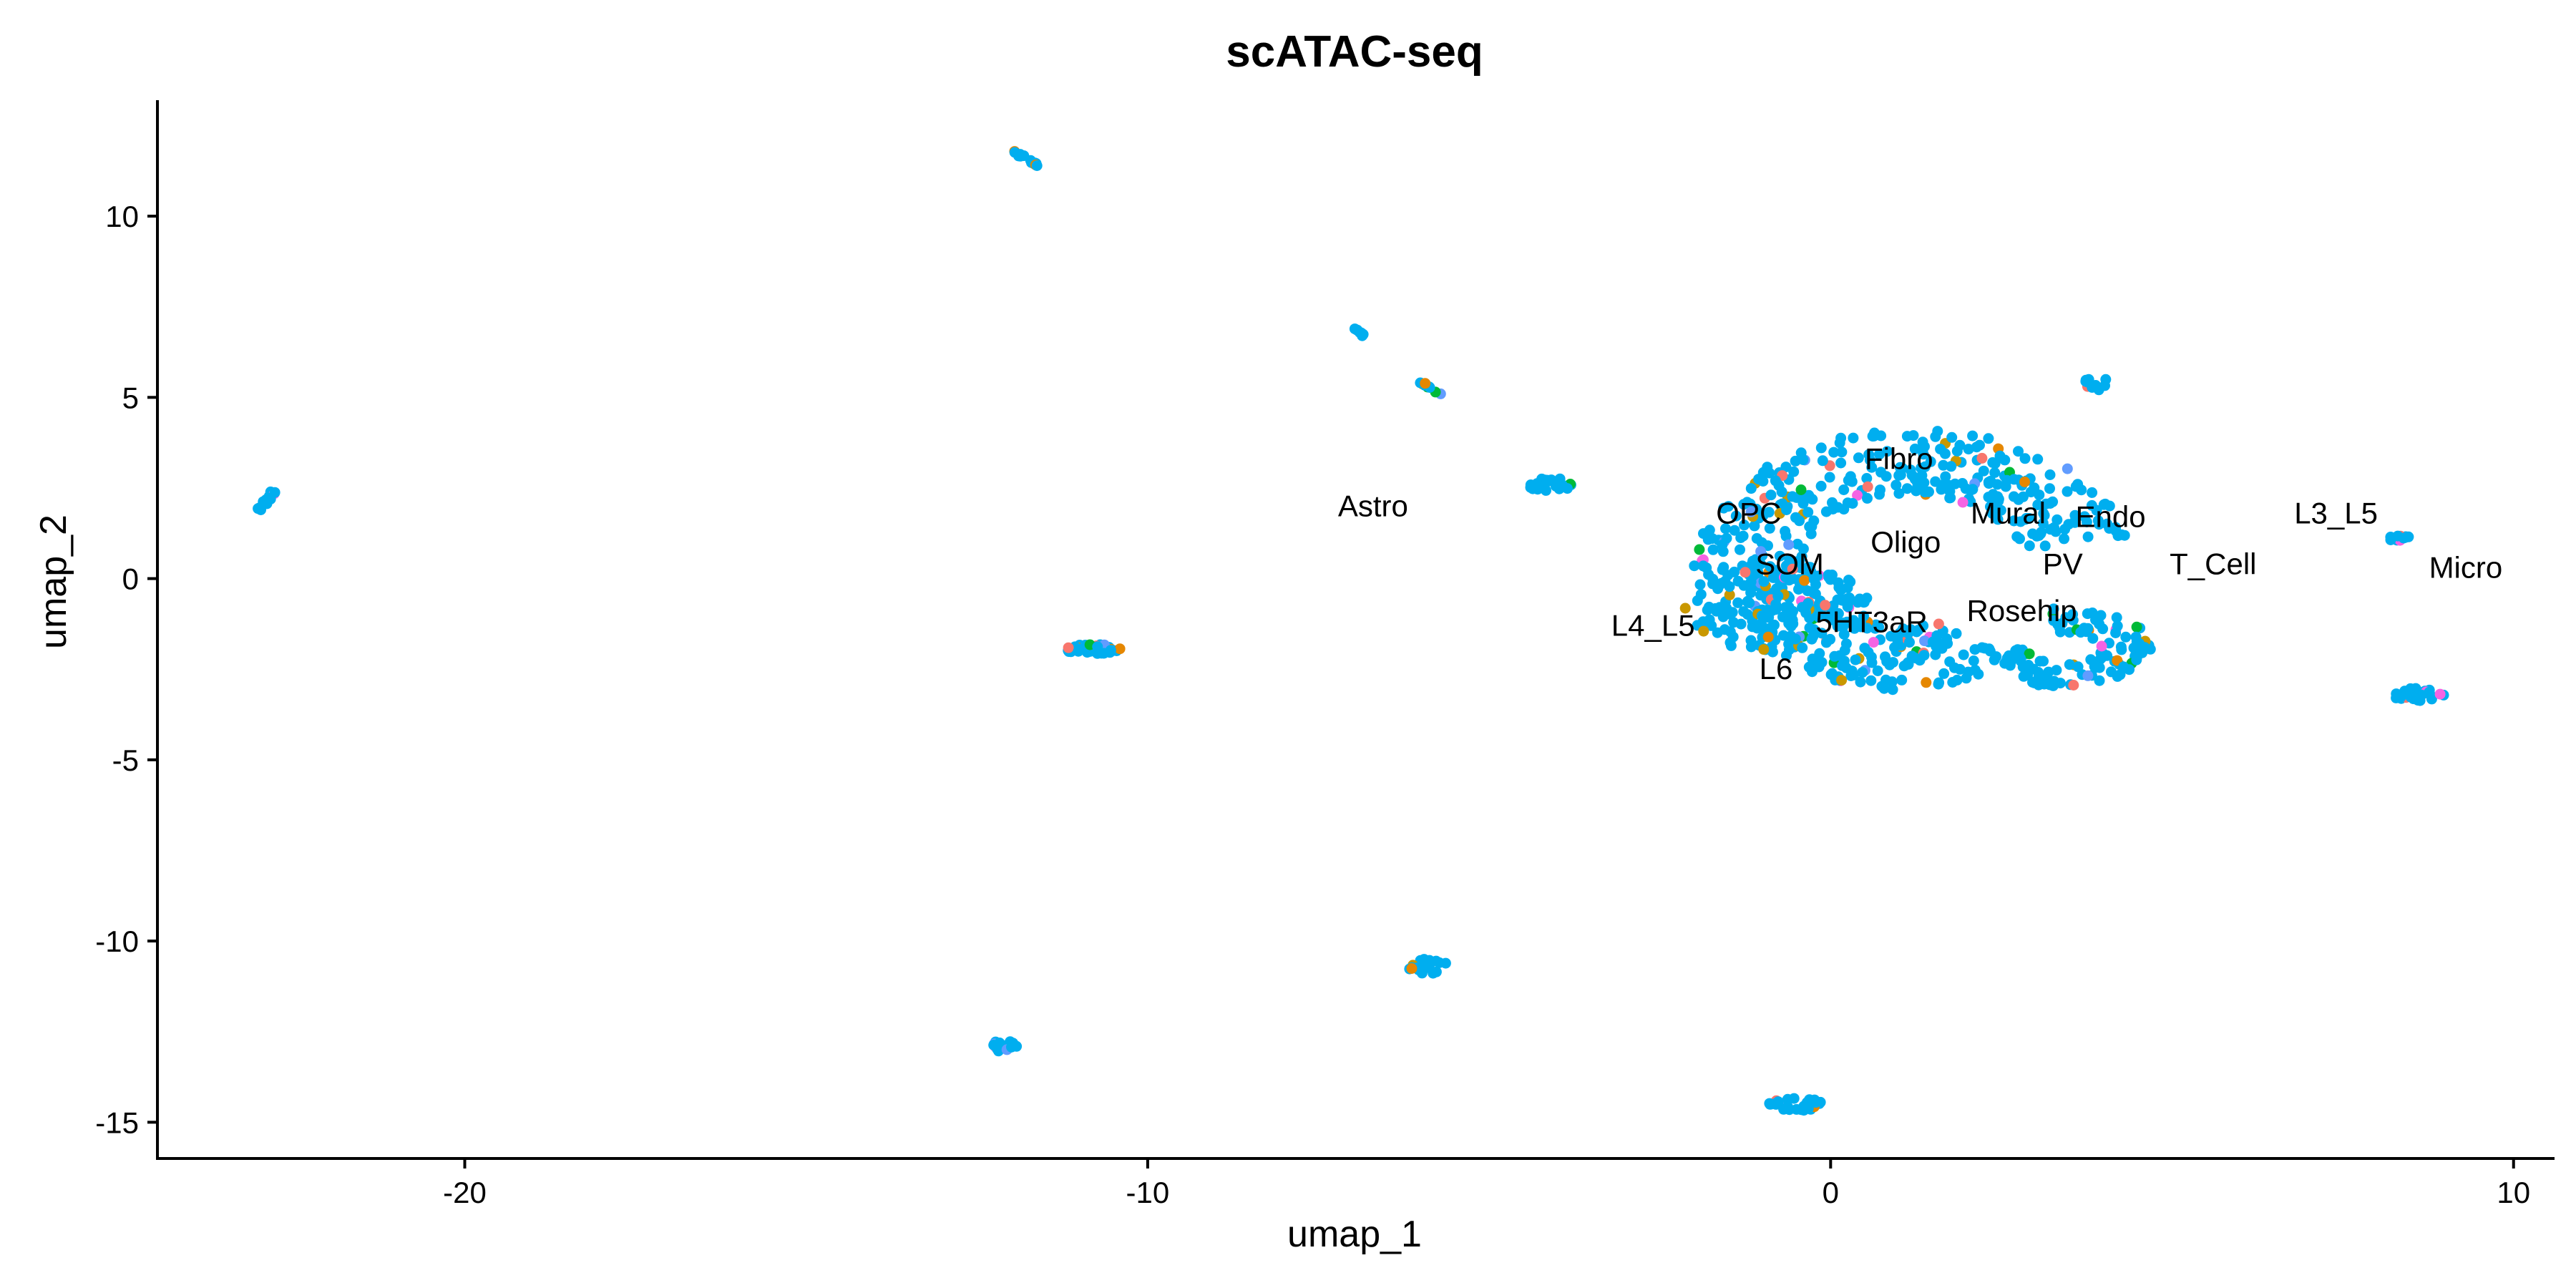 The image size is (2576, 1288). Describe the element at coordinates (130, 579) in the screenshot. I see `y-tick-label: 0` at that location.